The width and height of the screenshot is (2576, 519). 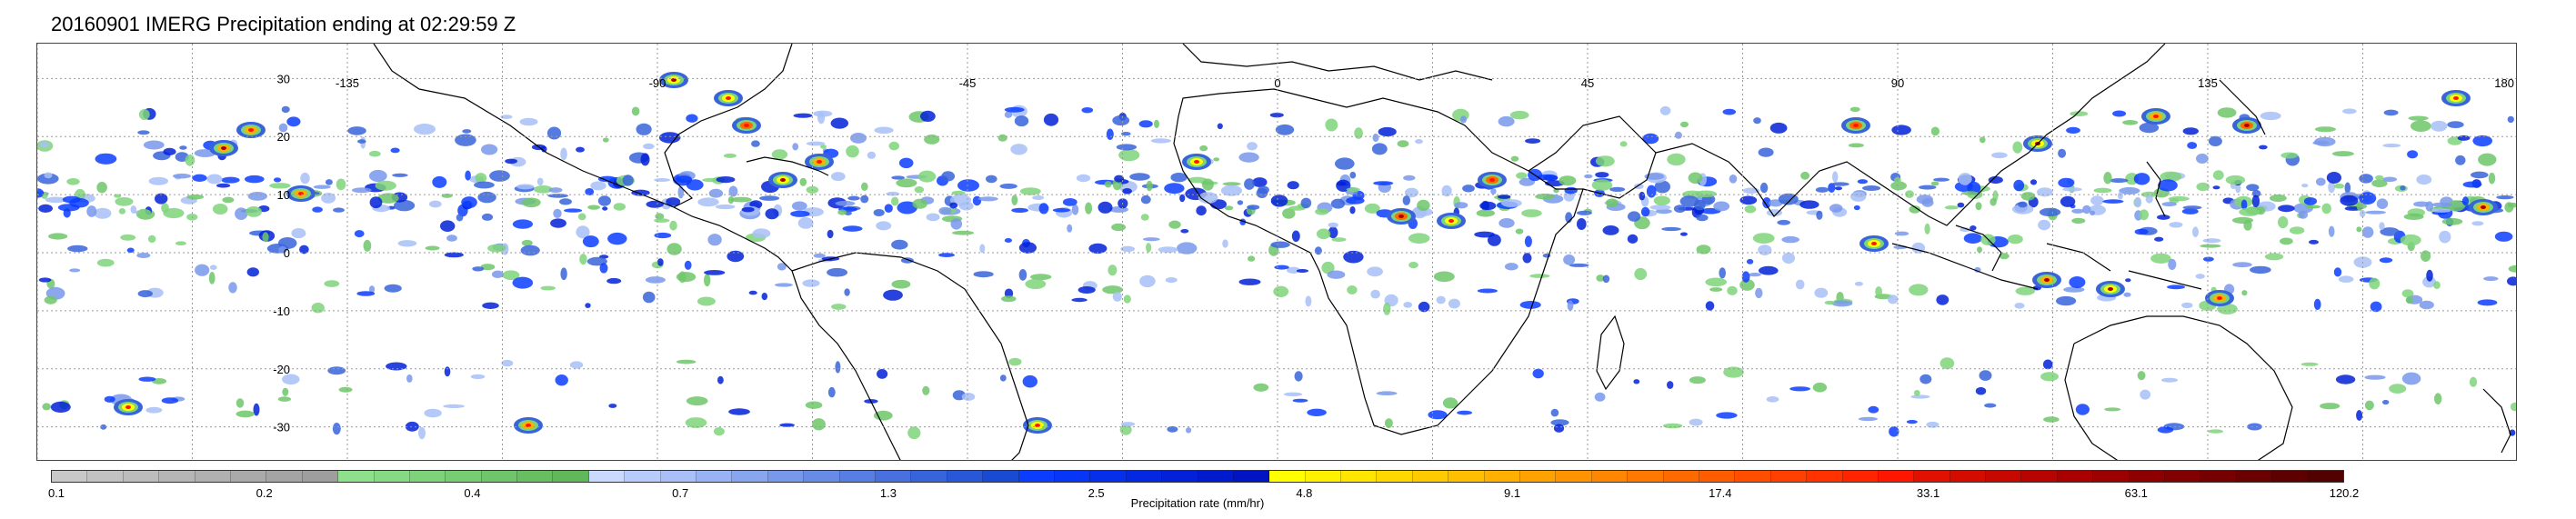 I want to click on colorbar-tick-label: 0.1, so click(x=56, y=493).